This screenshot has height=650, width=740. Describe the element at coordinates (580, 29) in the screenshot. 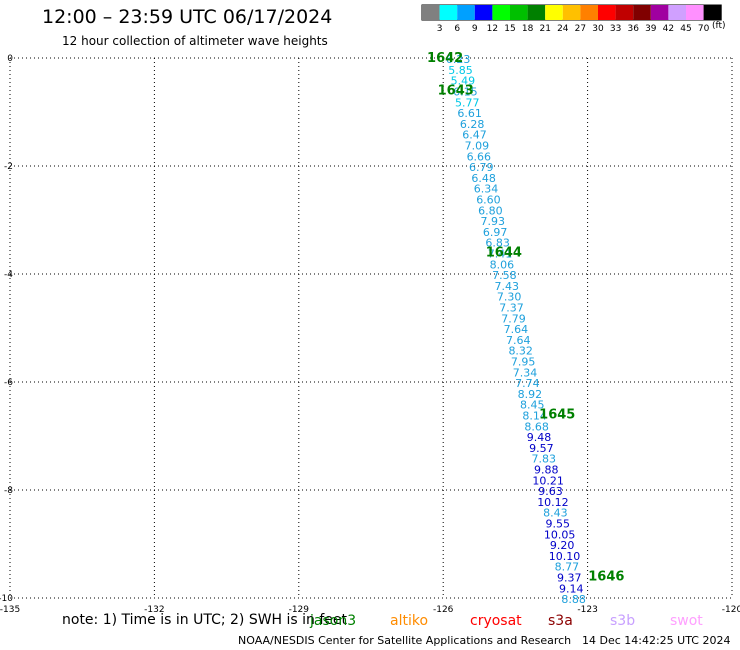

I see `color-scale-label: 27` at that location.